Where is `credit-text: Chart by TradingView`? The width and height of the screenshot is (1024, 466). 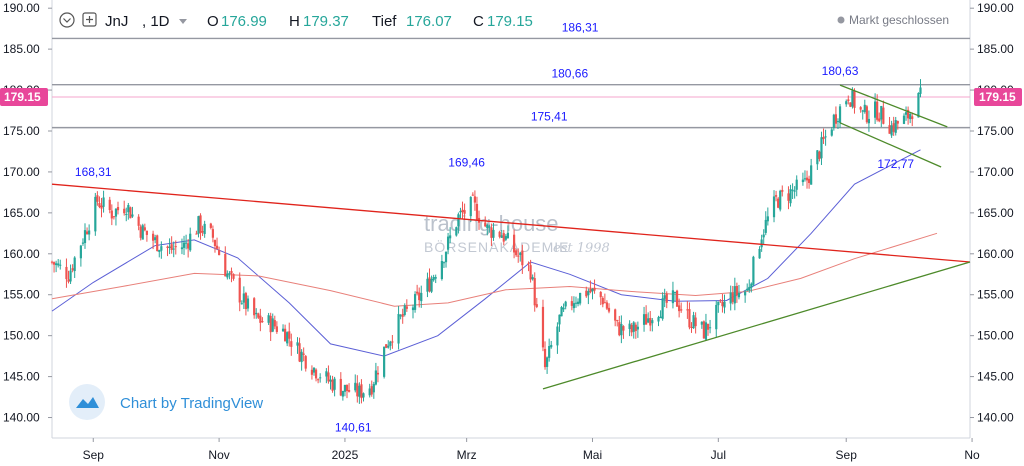
credit-text: Chart by TradingView is located at coordinates (191, 403).